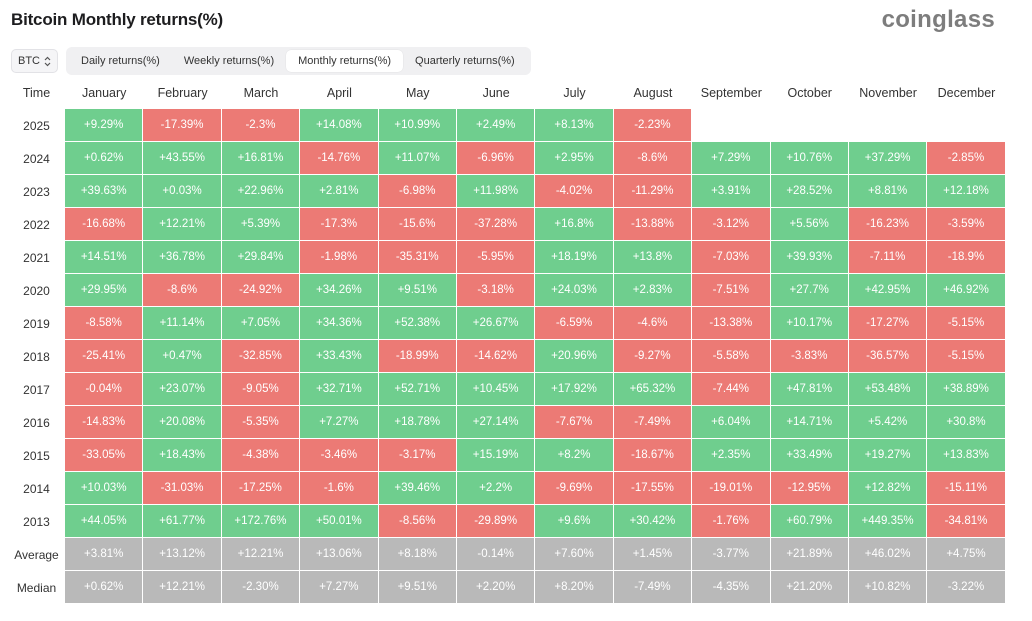 The width and height of the screenshot is (1032, 621). I want to click on stat-cell: +0.62%, so click(104, 587).